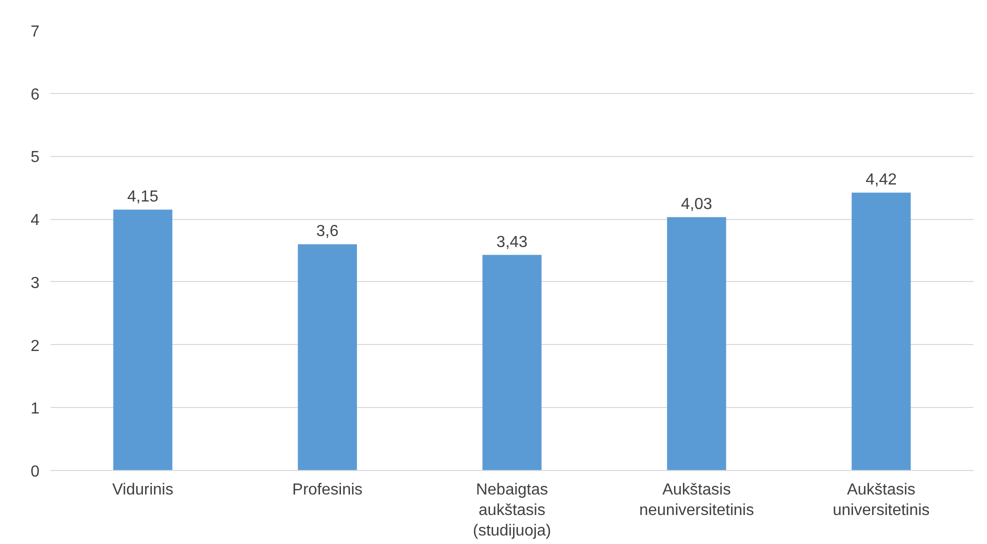  I want to click on x-tick-label: Aukštasis neuniversitetinis, so click(696, 500).